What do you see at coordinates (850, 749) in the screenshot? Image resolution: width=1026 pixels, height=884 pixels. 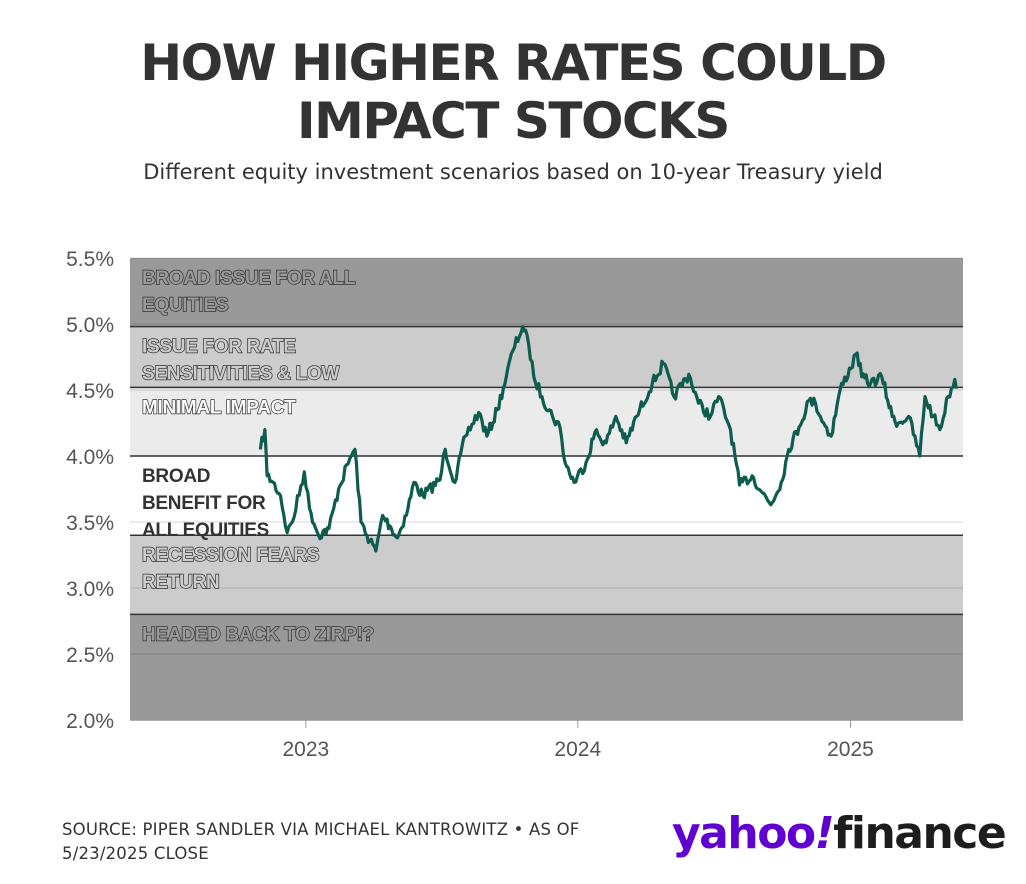 I see `x-tick-label-3: 2025` at bounding box center [850, 749].